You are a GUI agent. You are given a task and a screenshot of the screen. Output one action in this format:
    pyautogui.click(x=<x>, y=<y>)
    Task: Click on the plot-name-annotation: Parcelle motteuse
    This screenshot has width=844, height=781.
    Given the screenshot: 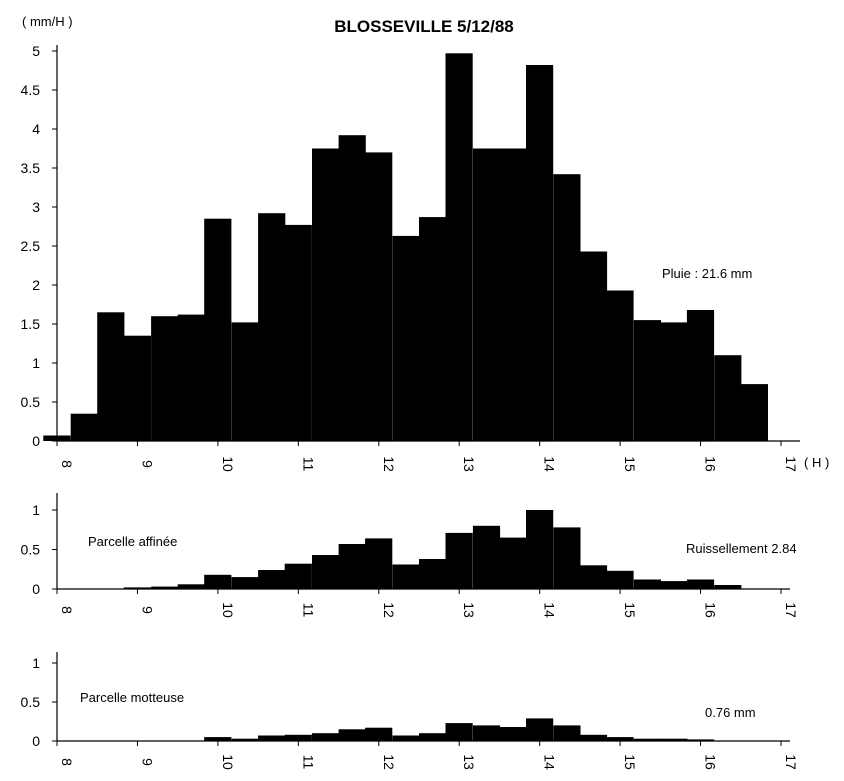 What is the action you would take?
    pyautogui.click(x=132, y=697)
    